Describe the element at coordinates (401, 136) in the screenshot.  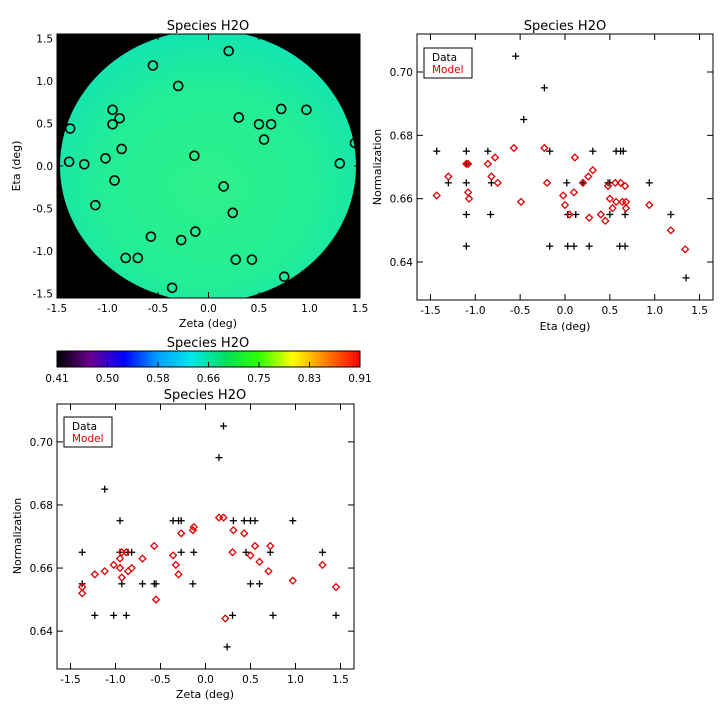
I see `eta-ytick-label: 0.68` at that location.